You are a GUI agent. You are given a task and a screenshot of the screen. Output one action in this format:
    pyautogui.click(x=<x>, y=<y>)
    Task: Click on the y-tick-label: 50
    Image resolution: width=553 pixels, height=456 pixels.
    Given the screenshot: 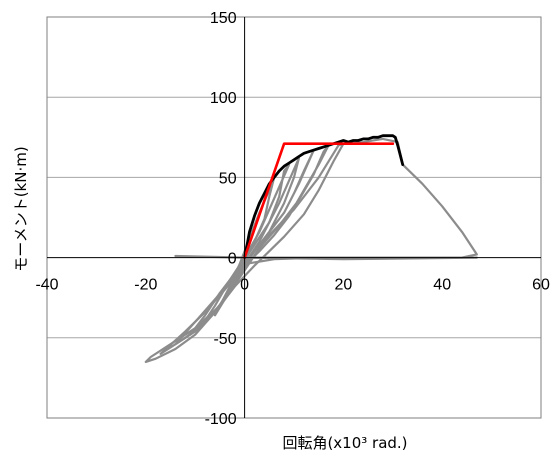 What is the action you would take?
    pyautogui.click(x=228, y=178)
    